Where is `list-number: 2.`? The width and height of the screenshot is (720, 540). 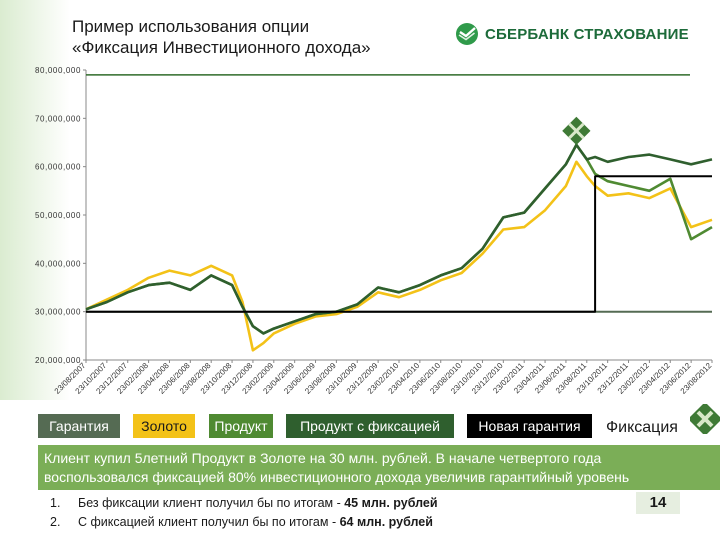 list-number: 2. is located at coordinates (55, 522).